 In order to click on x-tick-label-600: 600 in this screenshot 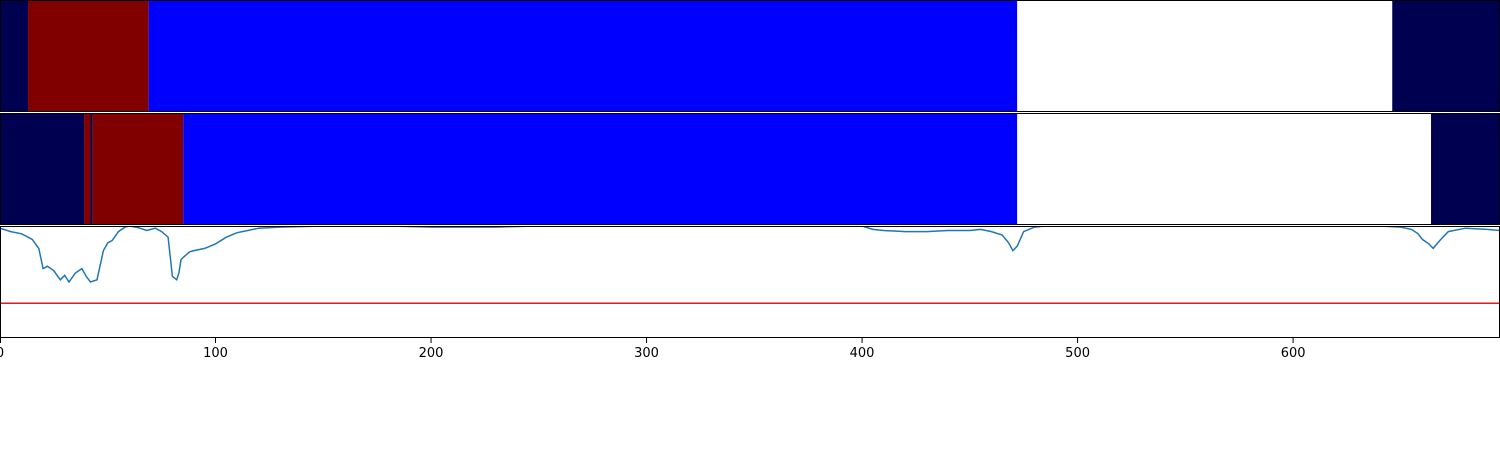, I will do `click(1293, 353)`.